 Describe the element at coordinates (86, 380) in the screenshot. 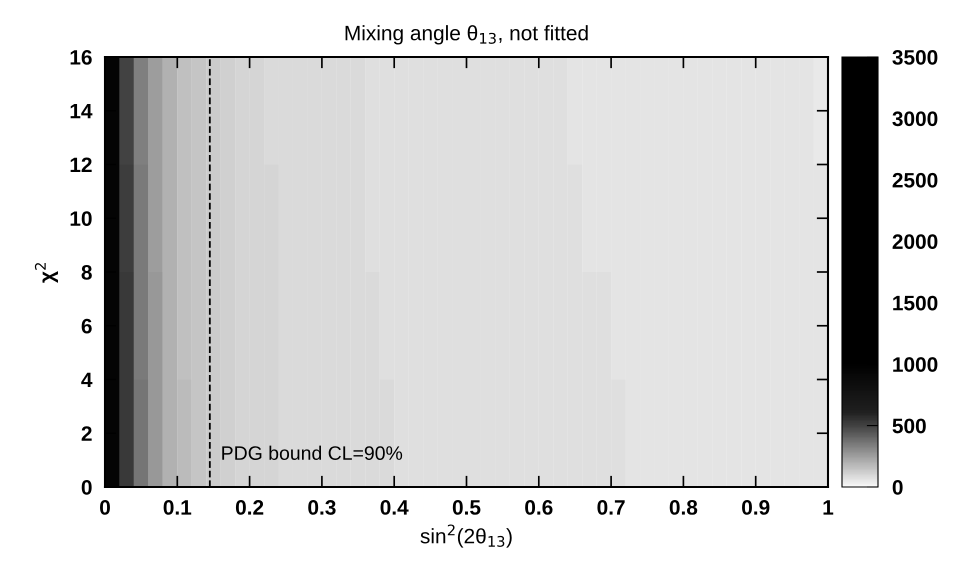

I see `y-tick-label: 4` at that location.